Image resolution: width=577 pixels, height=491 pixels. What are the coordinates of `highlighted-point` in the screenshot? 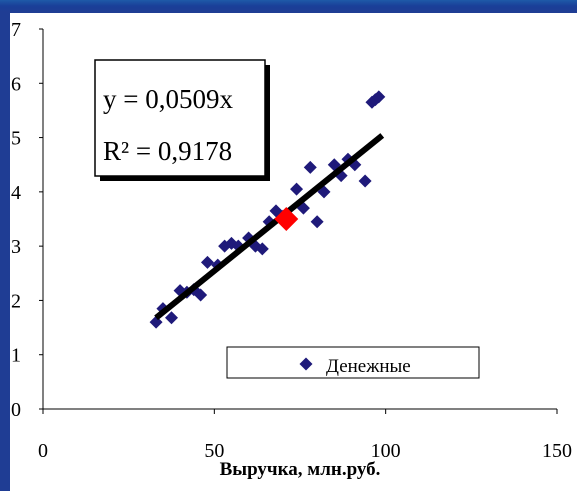 It's located at (286, 219).